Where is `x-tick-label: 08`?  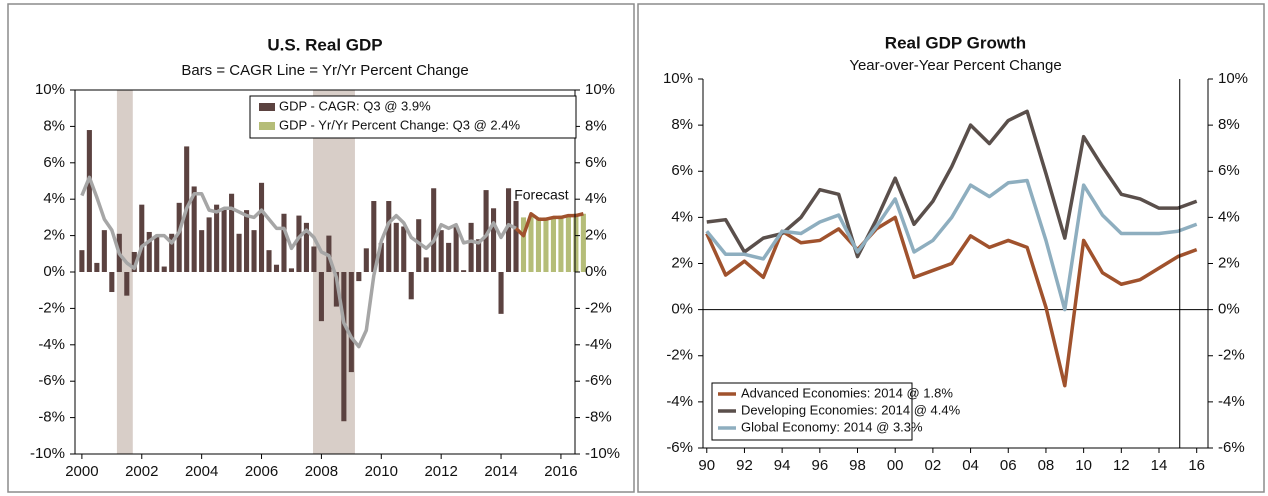 x-tick-label: 08 is located at coordinates (1046, 465).